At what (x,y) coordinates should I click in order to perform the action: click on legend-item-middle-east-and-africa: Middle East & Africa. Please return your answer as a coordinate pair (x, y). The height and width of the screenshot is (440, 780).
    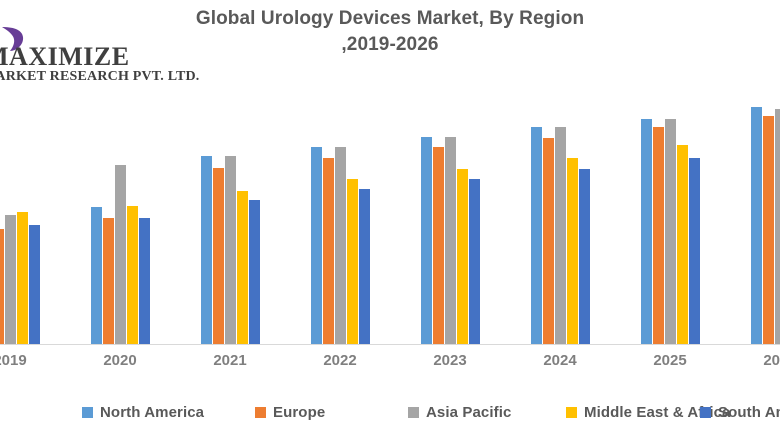
    Looking at the image, I should click on (648, 412).